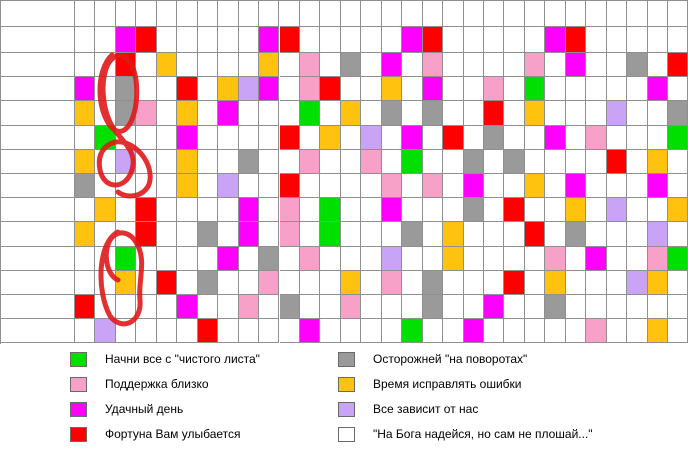 The width and height of the screenshot is (688, 449). I want to click on legend-item: Время исправлять ошибки, so click(430, 384).